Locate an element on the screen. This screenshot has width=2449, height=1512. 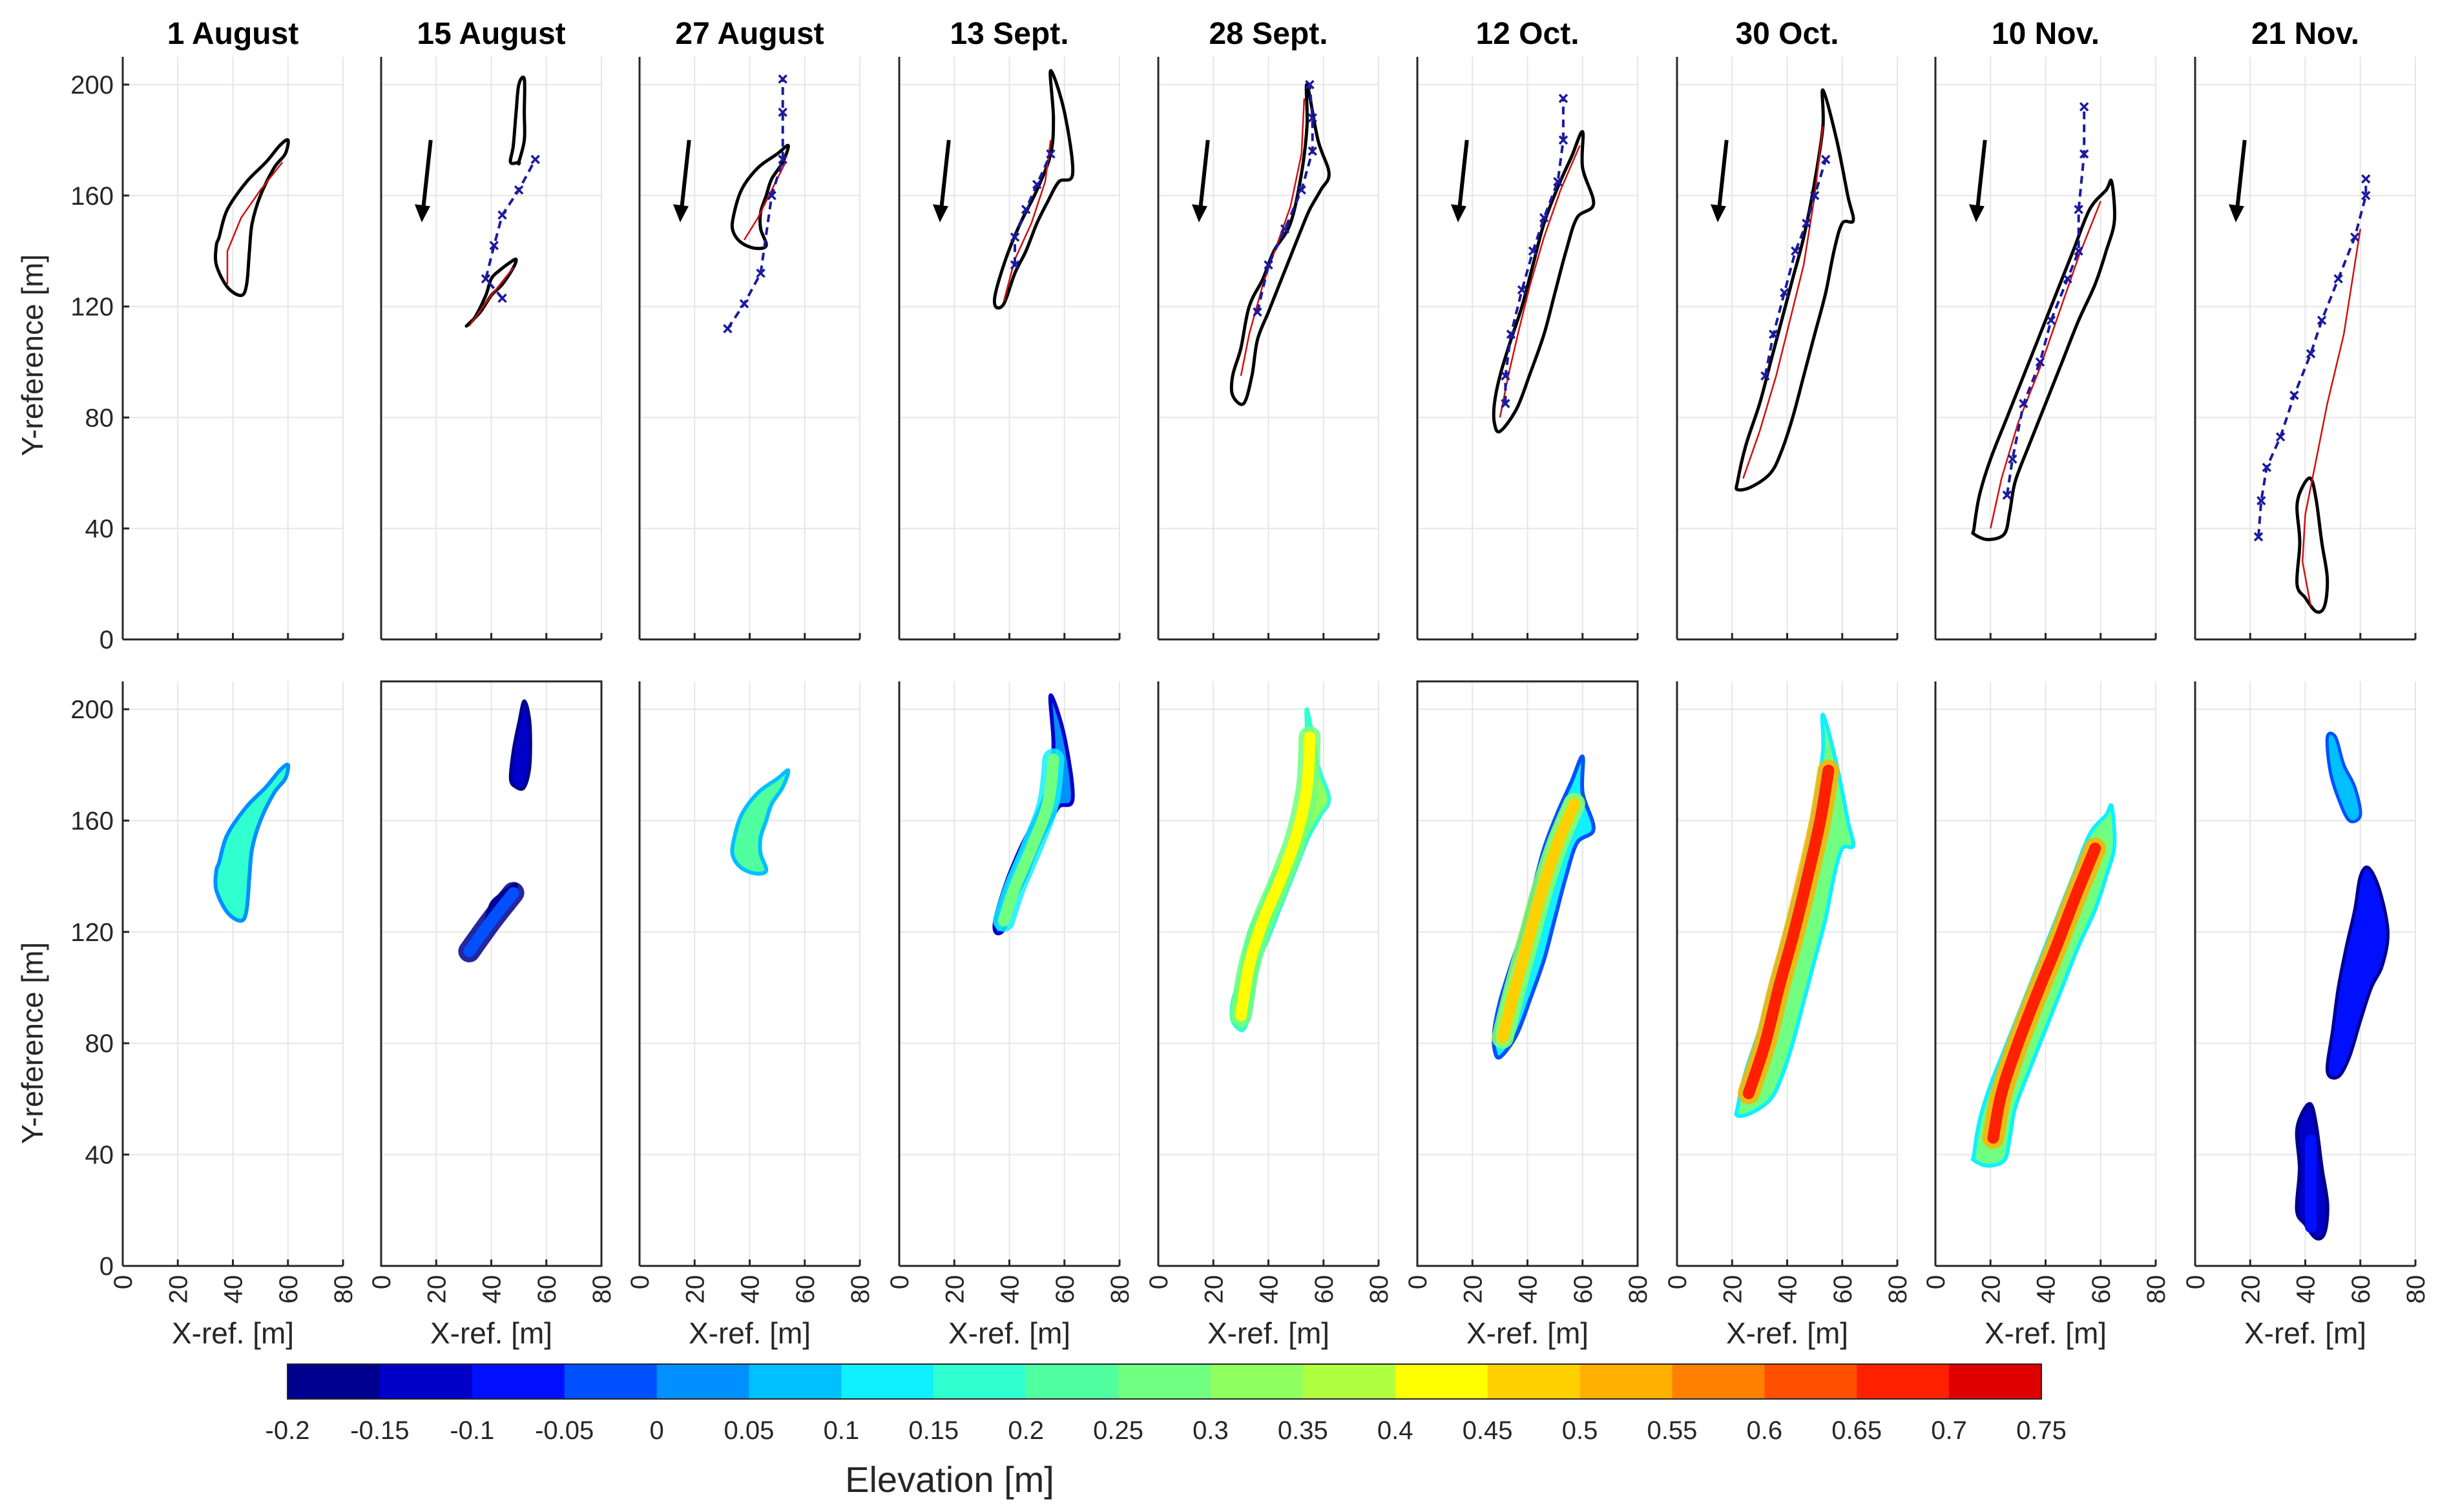
y-tick-label: 40 is located at coordinates (99, 529).